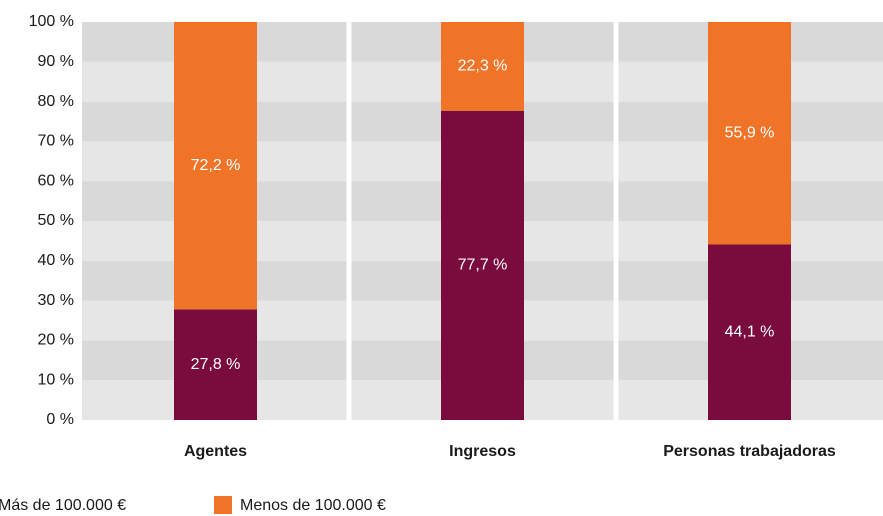 The height and width of the screenshot is (516, 883). Describe the element at coordinates (56, 340) in the screenshot. I see `y-tick-label: 20 %` at that location.